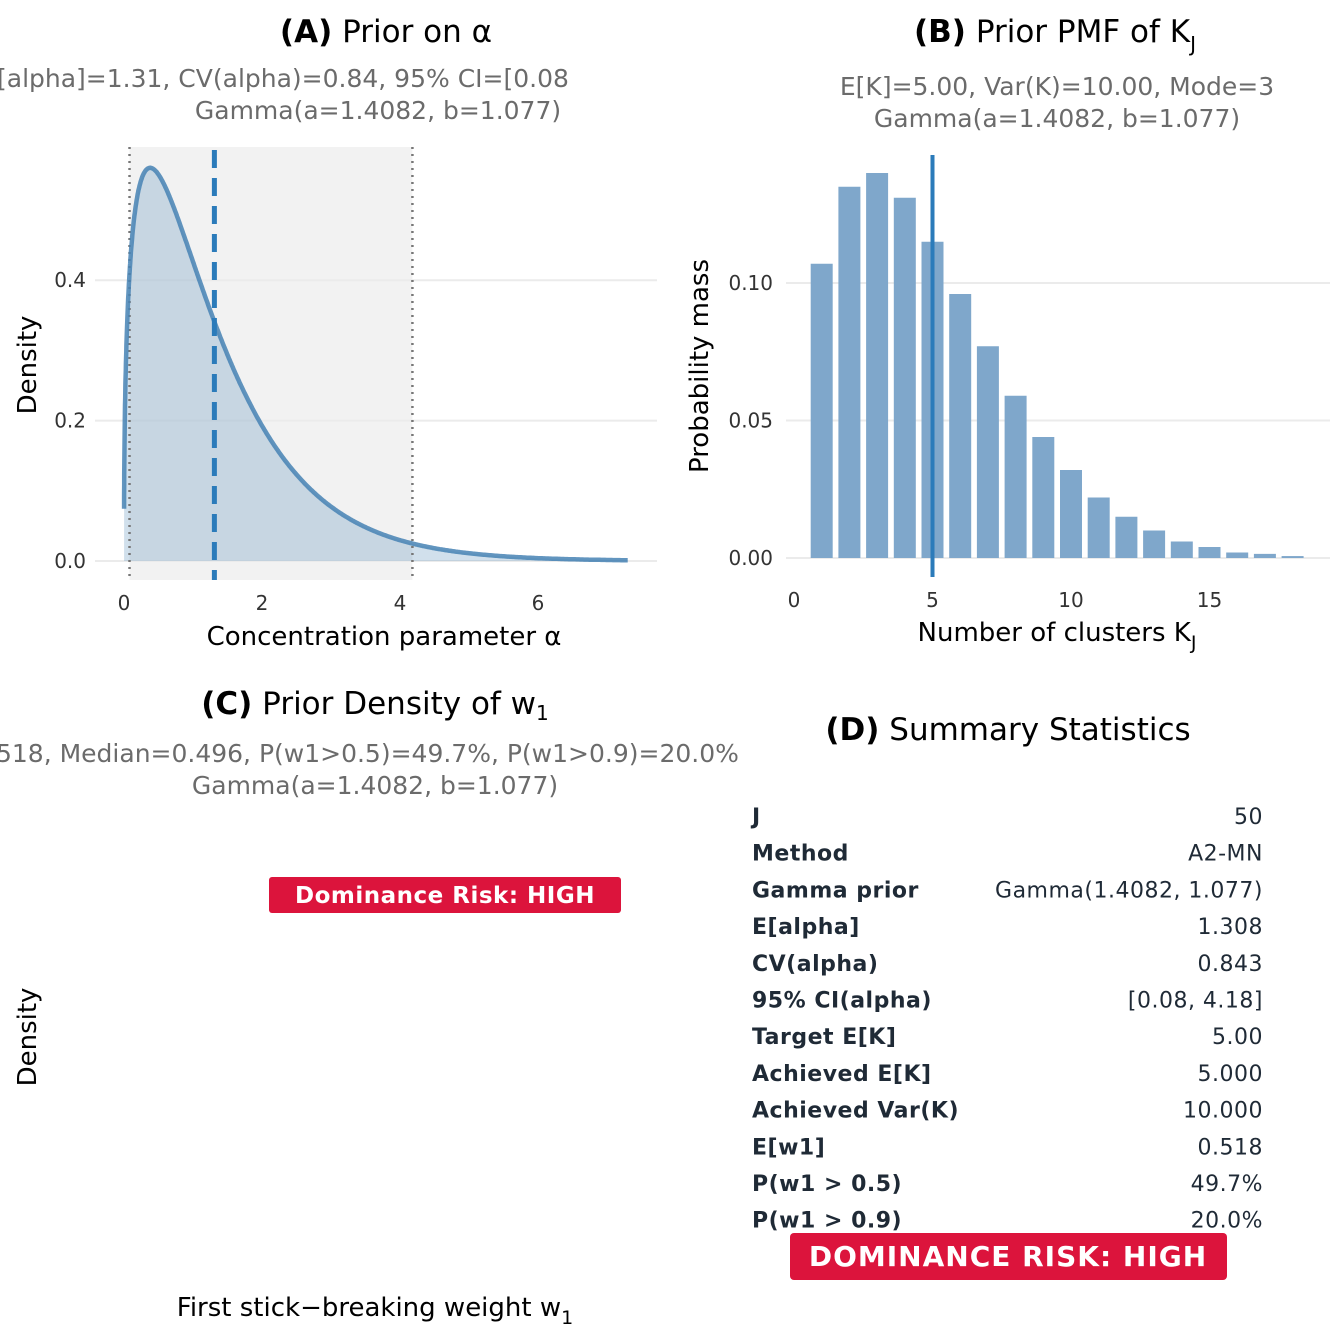  Describe the element at coordinates (755, 817) in the screenshot. I see `summary-row-label: J` at that location.